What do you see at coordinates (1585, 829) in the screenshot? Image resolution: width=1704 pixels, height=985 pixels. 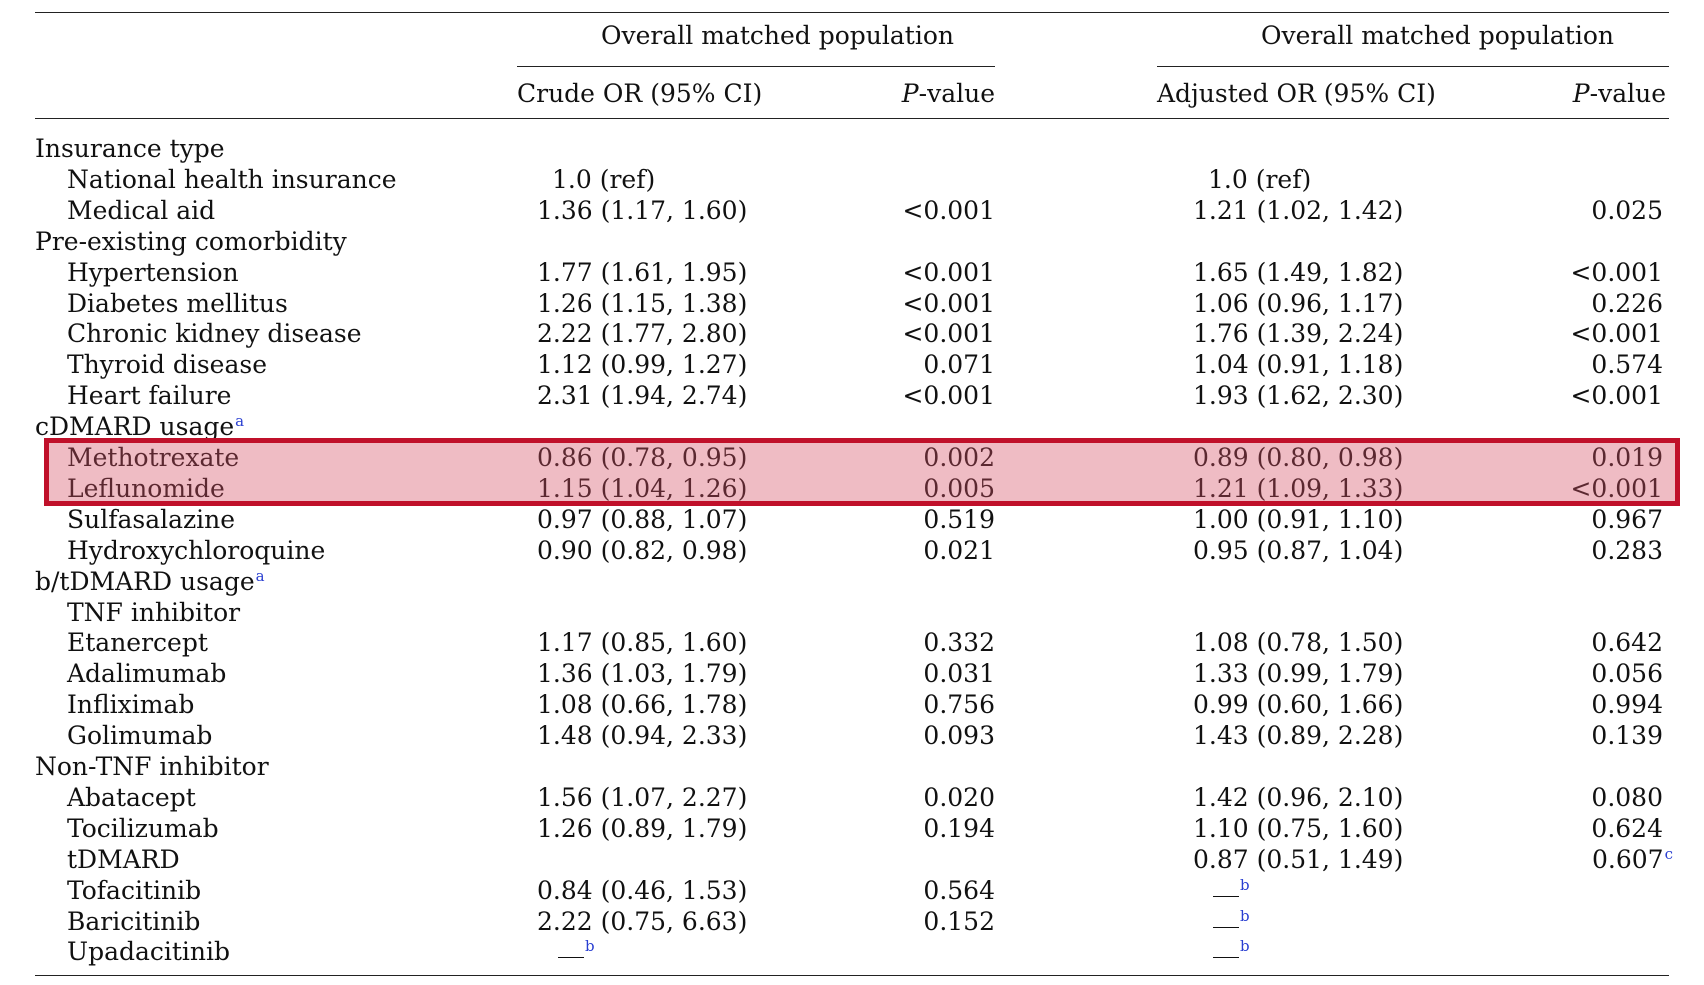 I see `adjusted-pvalue-cell: 0.624` at bounding box center [1585, 829].